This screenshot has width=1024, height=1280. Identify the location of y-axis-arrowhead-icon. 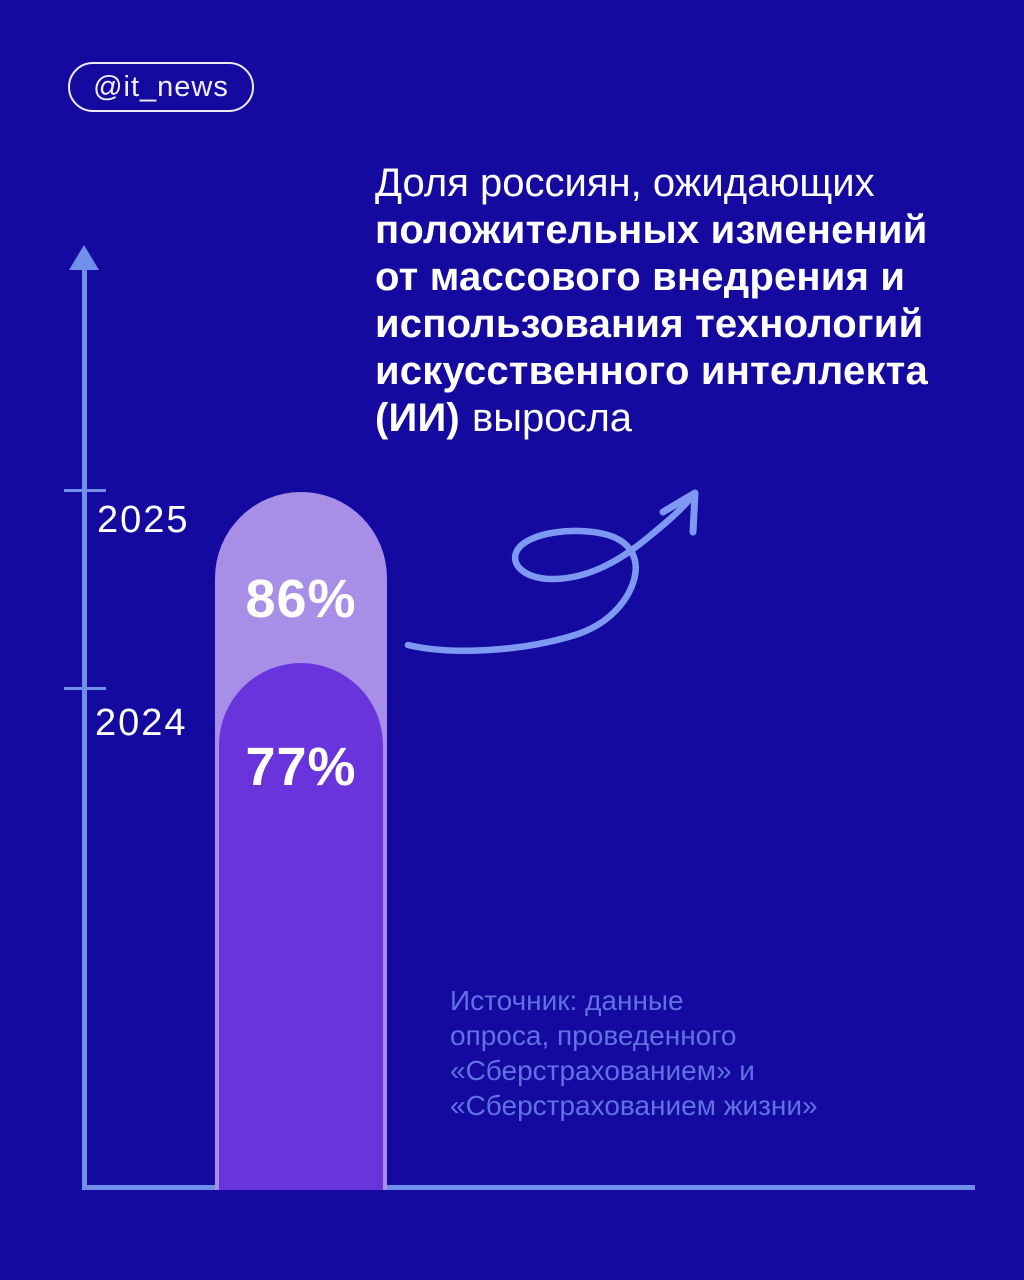
(84, 257).